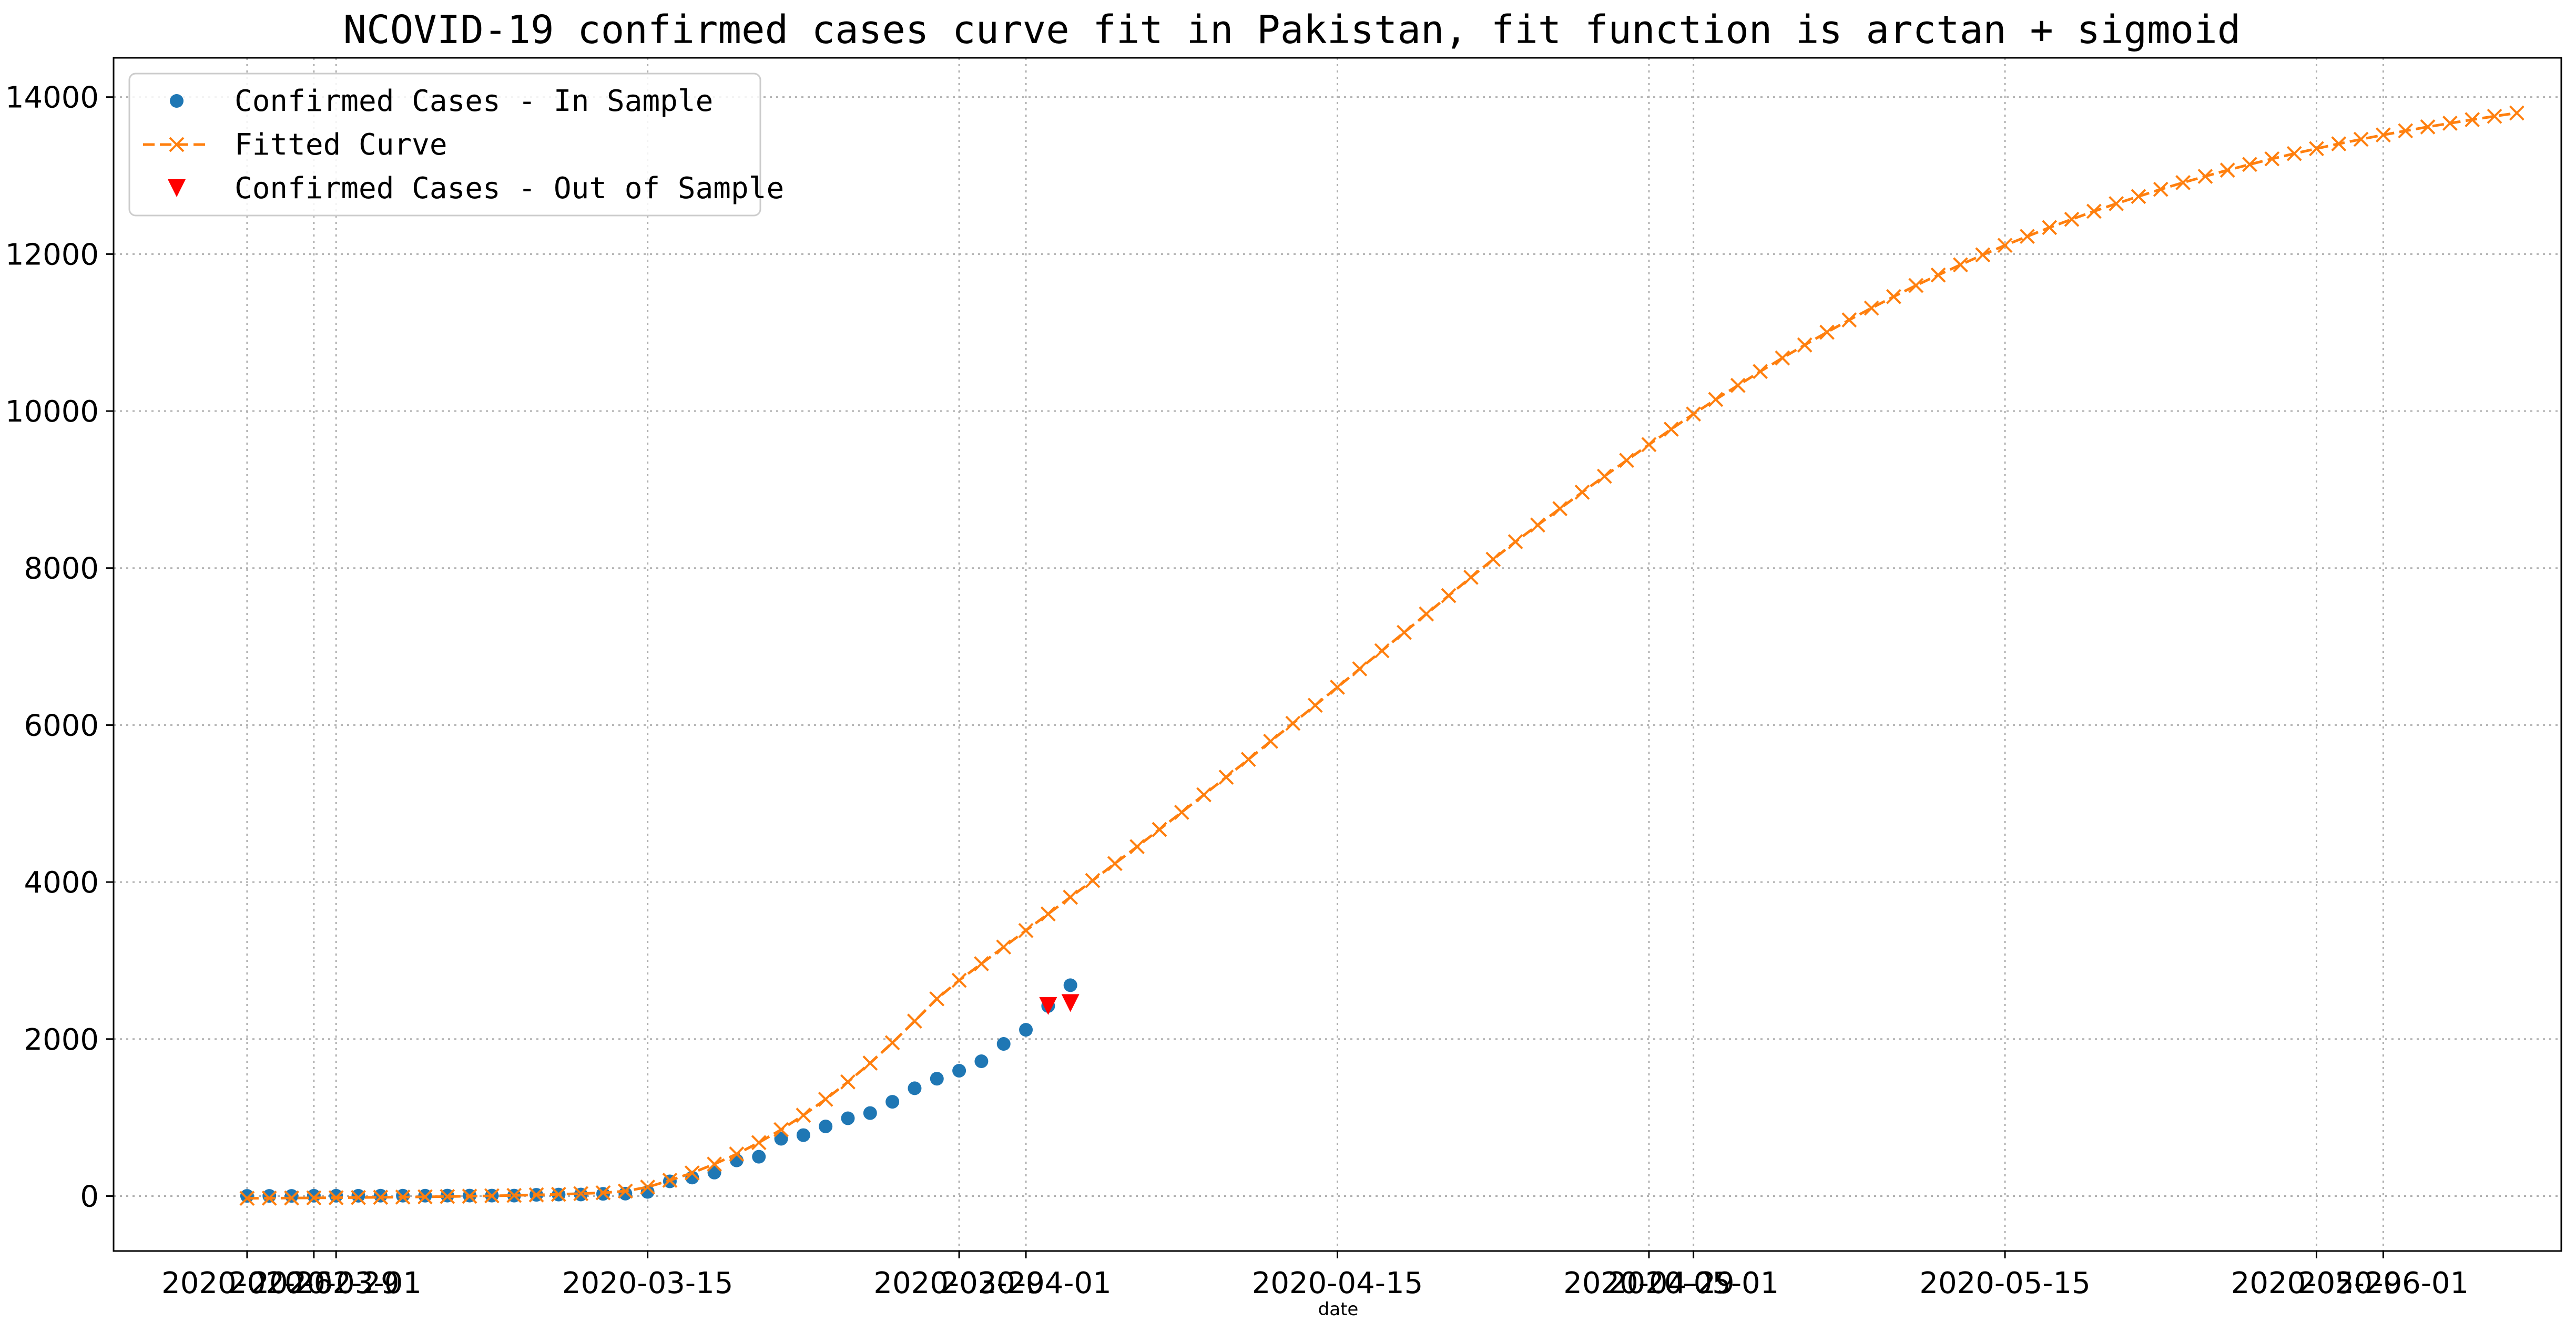 The width and height of the screenshot is (2576, 1333). What do you see at coordinates (2383, 1283) in the screenshot?
I see `x-tick-label: 2020-06-01` at bounding box center [2383, 1283].